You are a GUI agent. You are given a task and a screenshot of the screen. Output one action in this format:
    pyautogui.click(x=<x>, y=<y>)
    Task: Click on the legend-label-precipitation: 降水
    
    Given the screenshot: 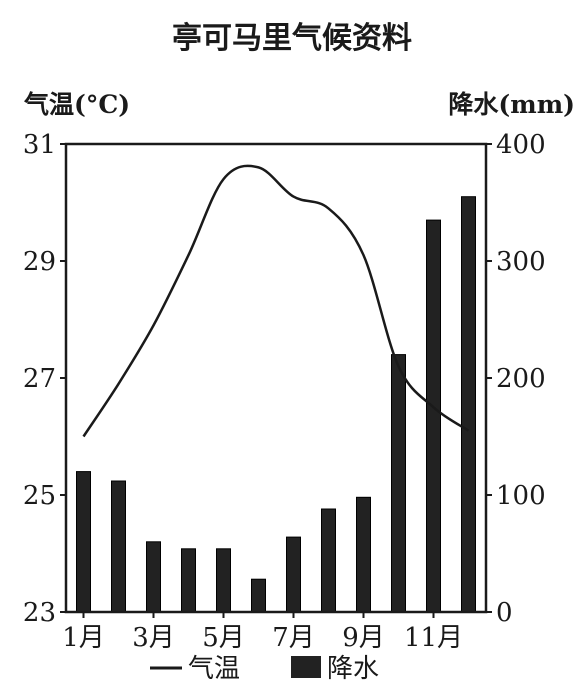 What is the action you would take?
    pyautogui.click(x=353, y=669)
    